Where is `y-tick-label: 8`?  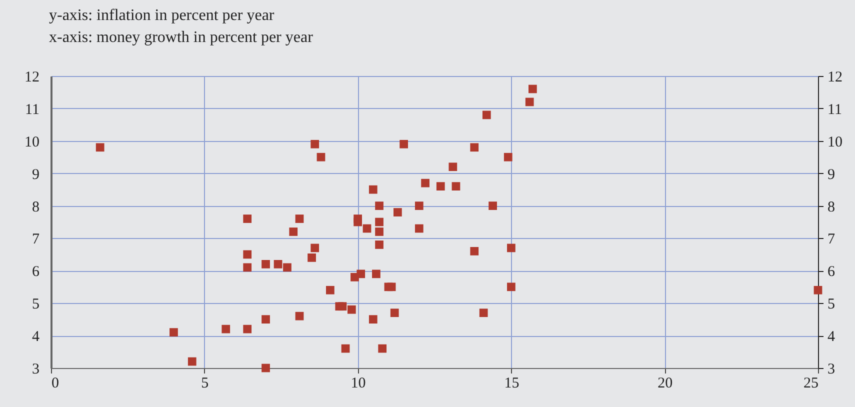
y-tick-label: 8 is located at coordinates (36, 207).